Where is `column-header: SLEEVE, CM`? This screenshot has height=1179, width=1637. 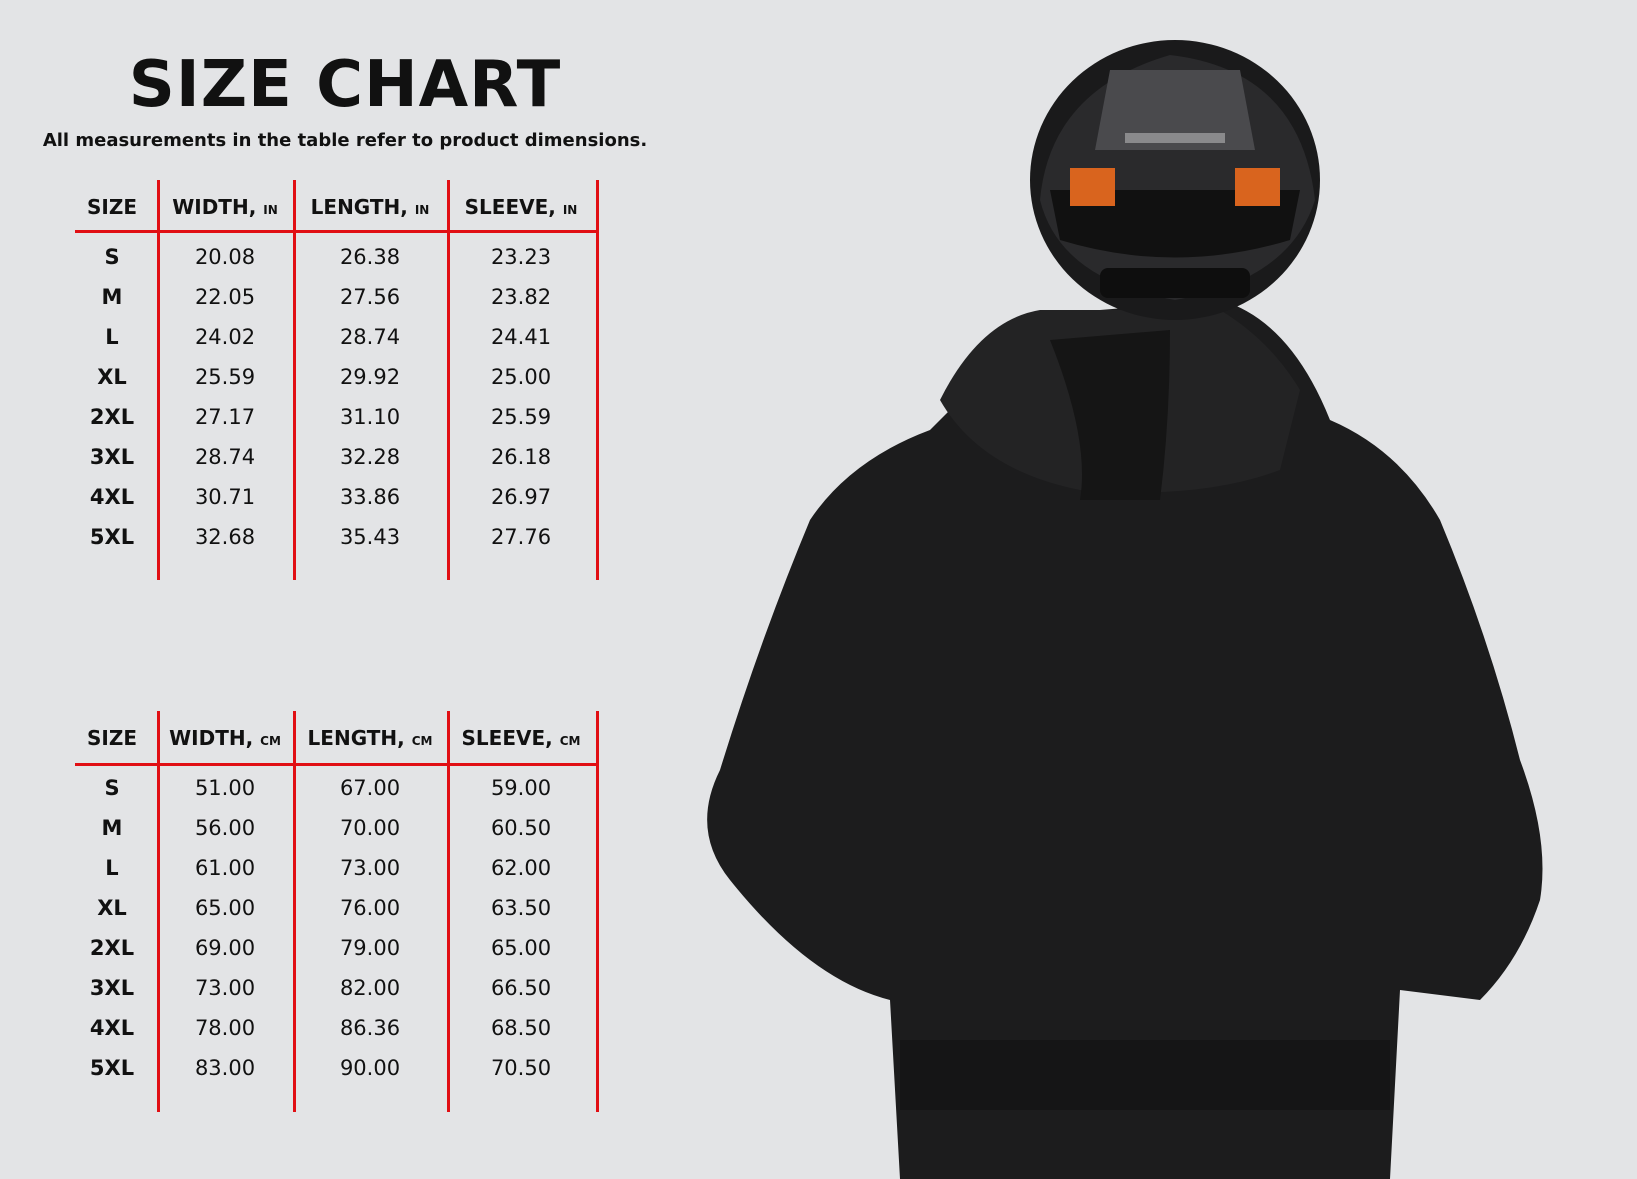
column-header: SLEEVE, CM is located at coordinates (521, 738).